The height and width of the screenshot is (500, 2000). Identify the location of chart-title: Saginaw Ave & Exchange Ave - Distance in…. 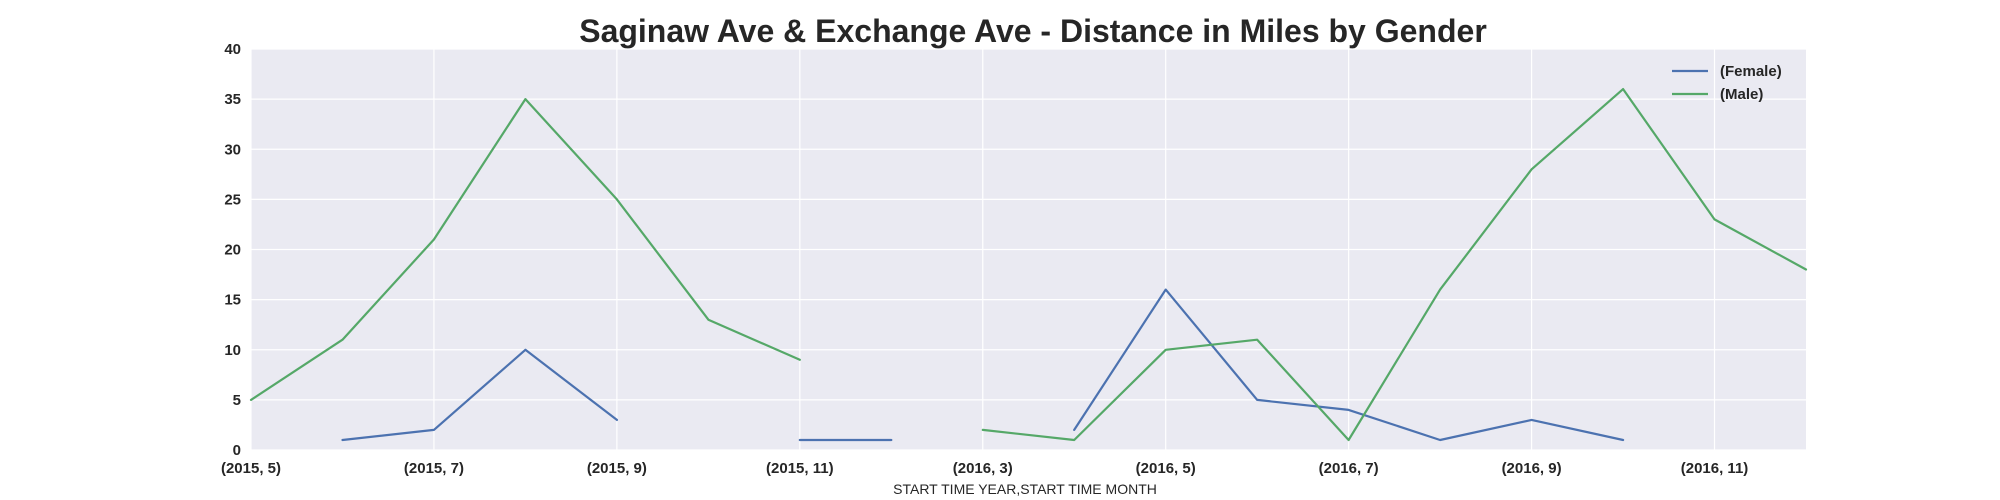
(1033, 31).